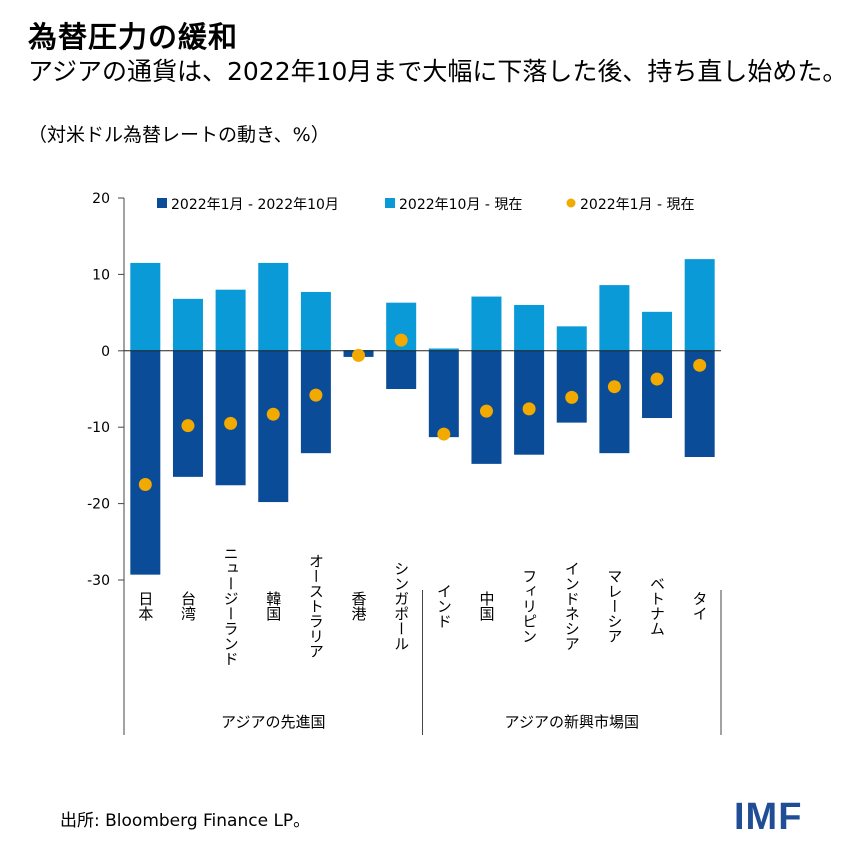 Image resolution: width=866 pixels, height=866 pixels. I want to click on bar-8-jan-oct, so click(443, 394).